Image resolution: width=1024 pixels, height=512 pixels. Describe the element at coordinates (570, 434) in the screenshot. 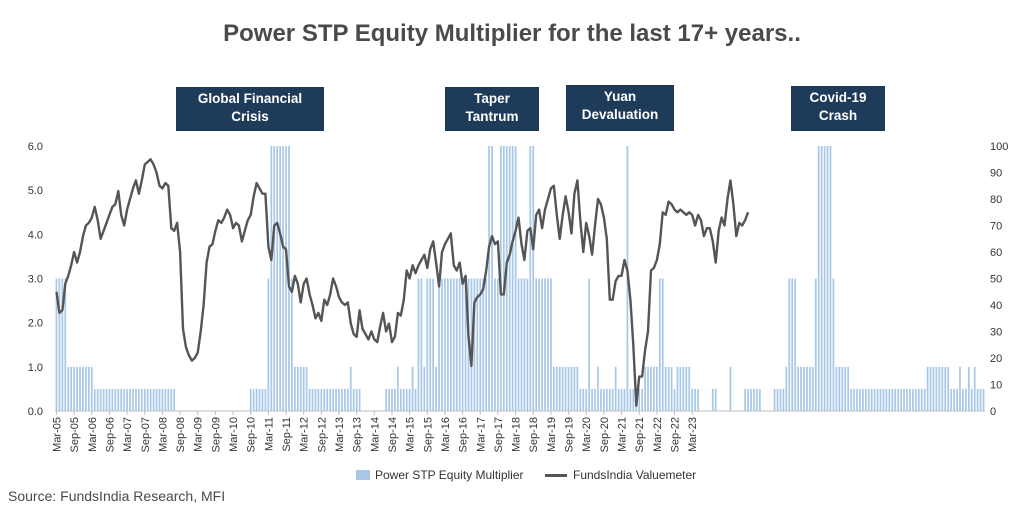

I see `x-tick-label: Sep-19` at that location.